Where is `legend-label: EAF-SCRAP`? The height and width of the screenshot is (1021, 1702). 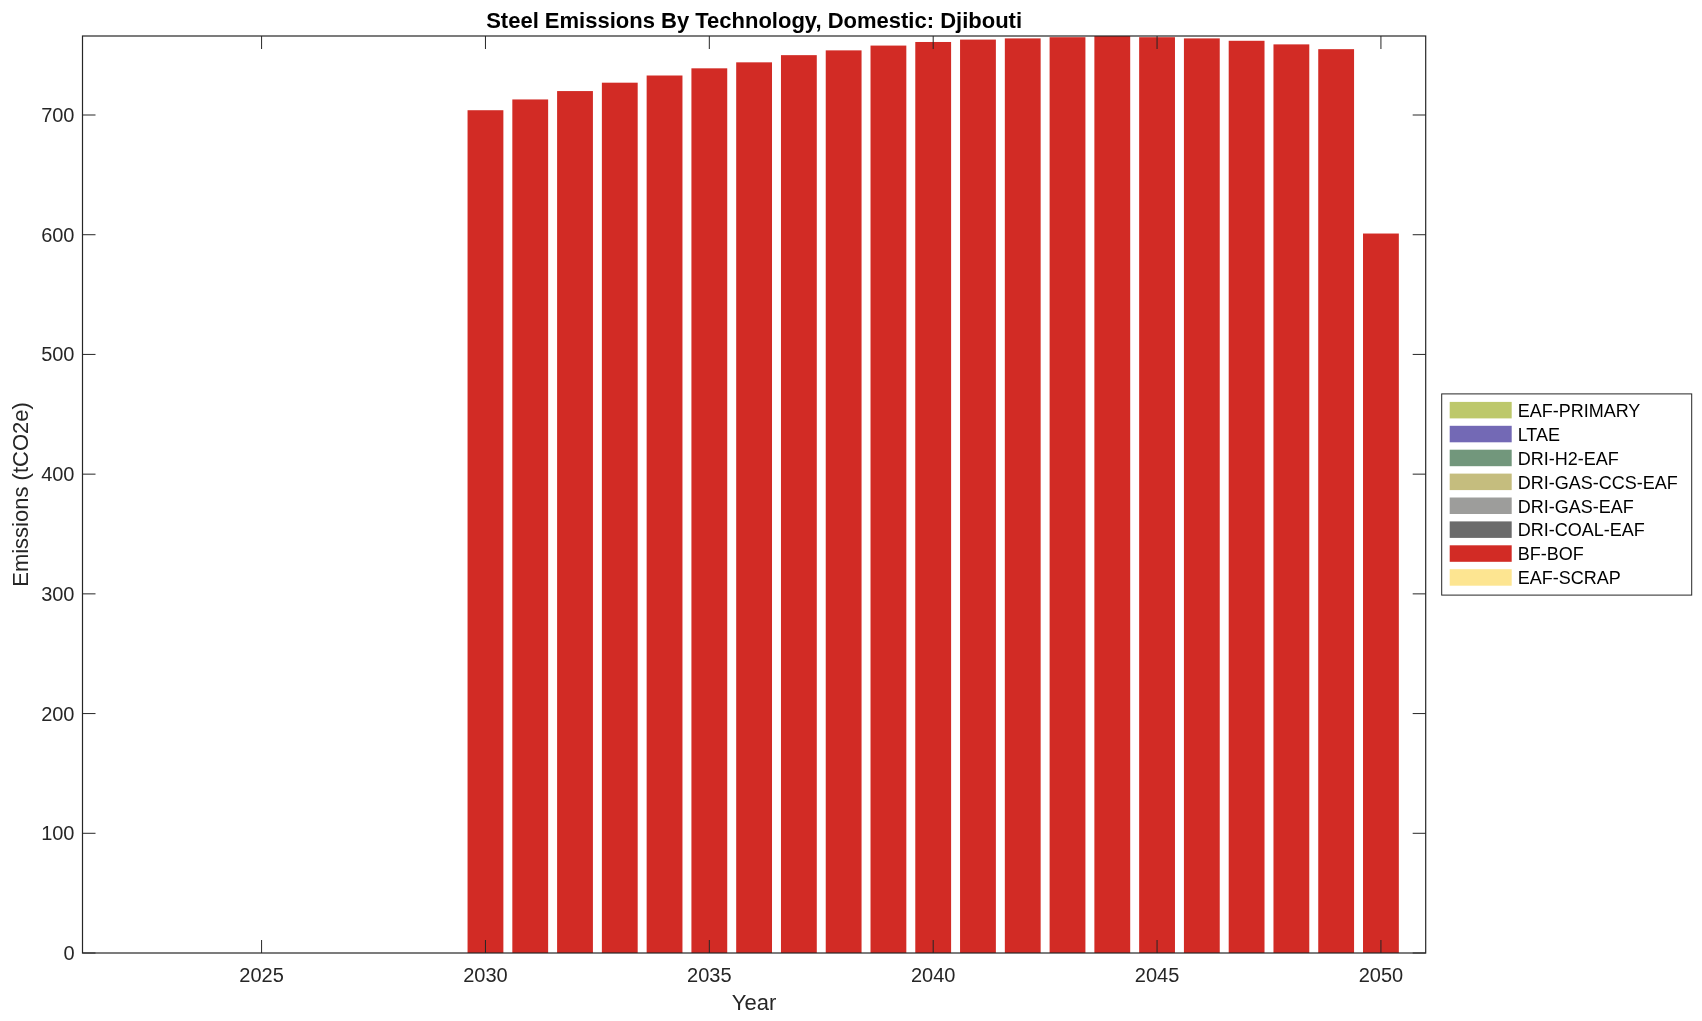 legend-label: EAF-SCRAP is located at coordinates (1569, 578).